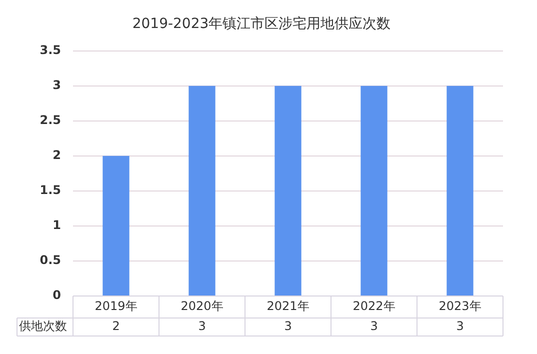 This screenshot has height=354, width=537. Describe the element at coordinates (56, 85) in the screenshot. I see `y-tick-label: 3` at that location.